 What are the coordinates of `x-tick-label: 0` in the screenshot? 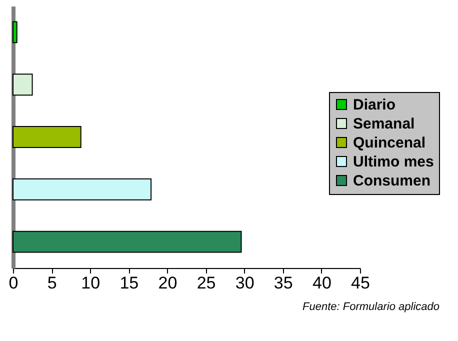 It's located at (13, 283).